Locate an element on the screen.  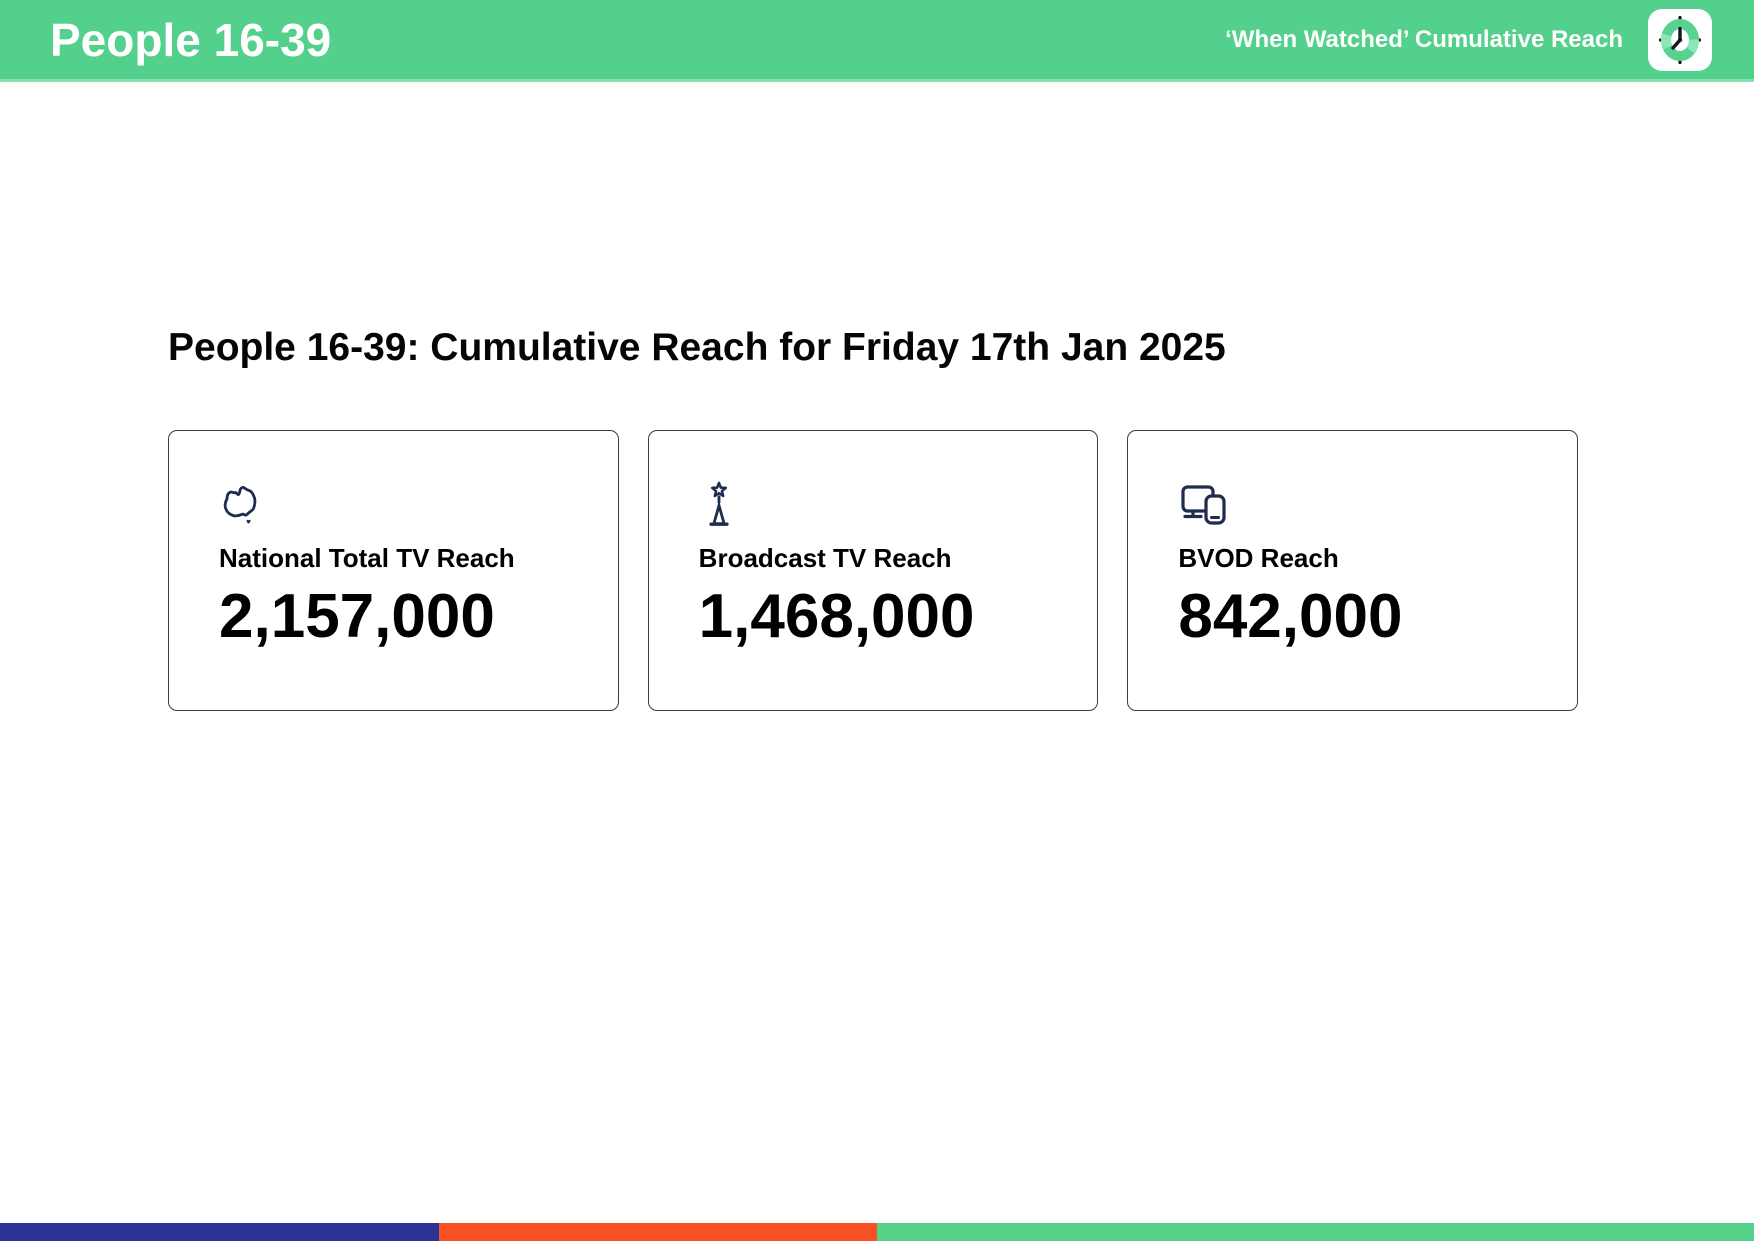
footer-green-segment is located at coordinates (1315, 1232).